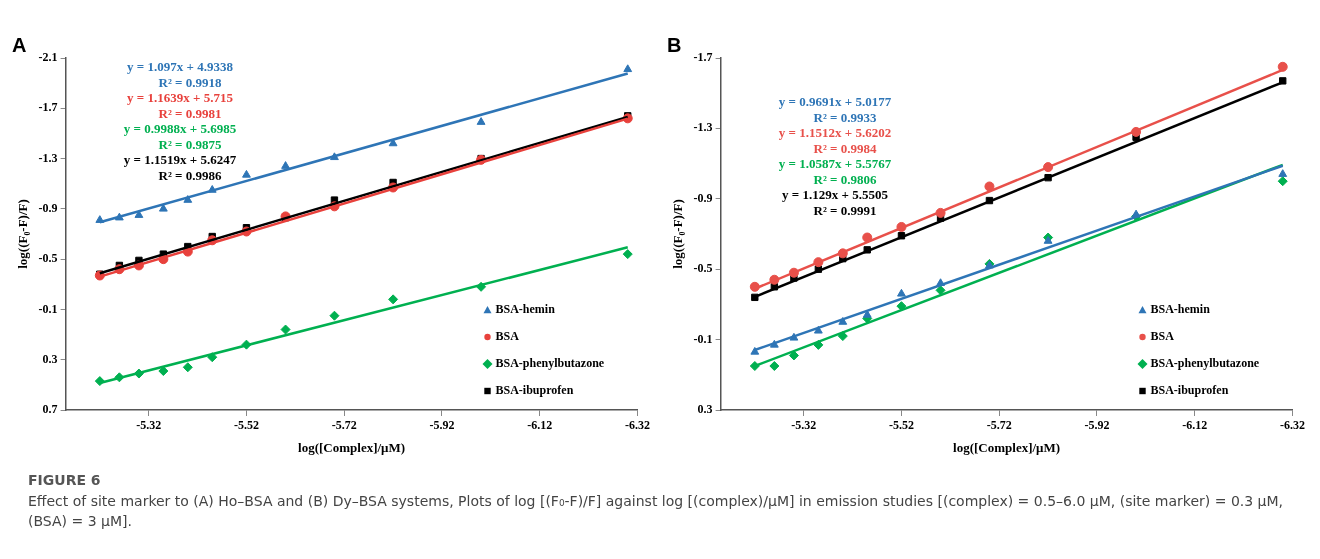 The height and width of the screenshot is (559, 1320). I want to click on text: Effect of site marker to (A) Ho–BSA and (B) Dy–BSA systems, Plots of log [(F₀-F)/F] against log [(complex)/μM] in emission studies [(complex) = 0.5–6.0 μM, (site marker) = 0.3 μM, (BSA) = 3 μM]., so click(656, 511).